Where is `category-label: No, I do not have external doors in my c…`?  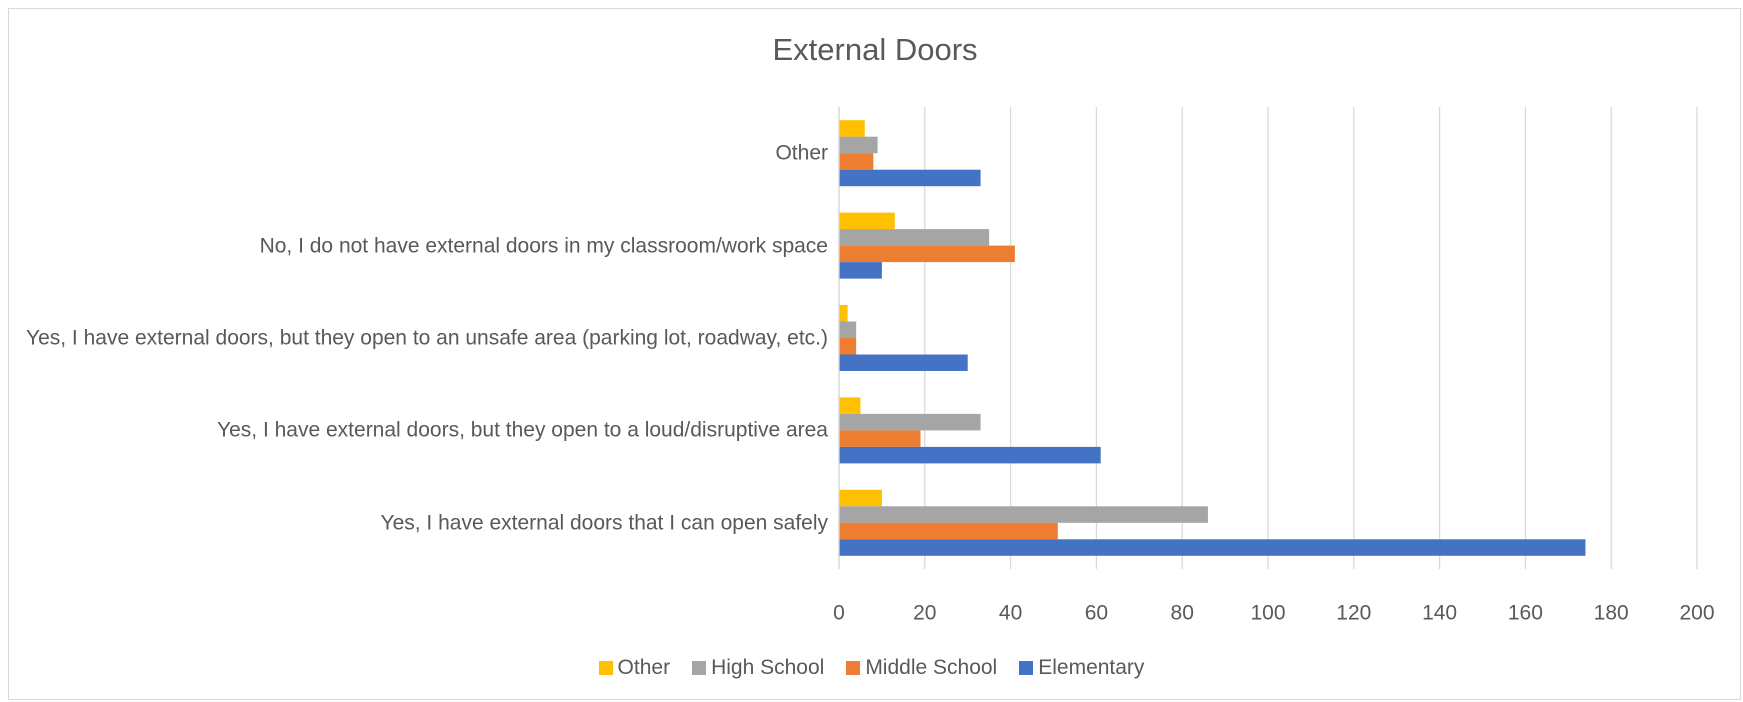
category-label: No, I do not have external doors in my c… is located at coordinates (543, 246).